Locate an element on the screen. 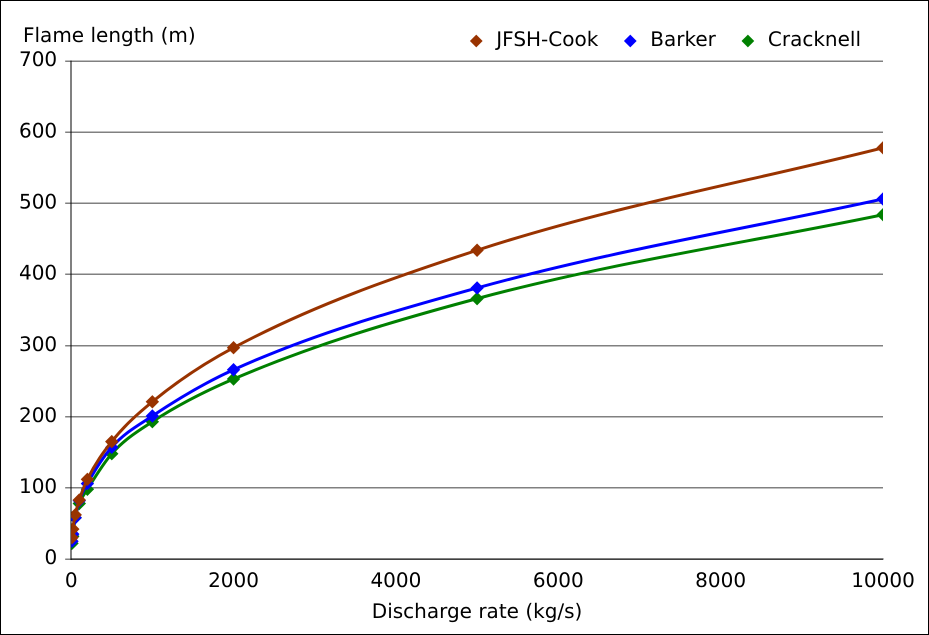  x-tick-label: 2000 is located at coordinates (233, 580).